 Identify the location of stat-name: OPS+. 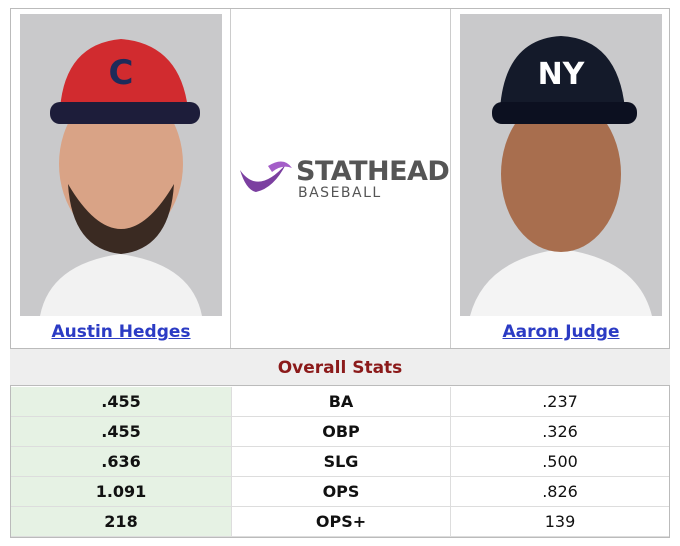
(341, 522).